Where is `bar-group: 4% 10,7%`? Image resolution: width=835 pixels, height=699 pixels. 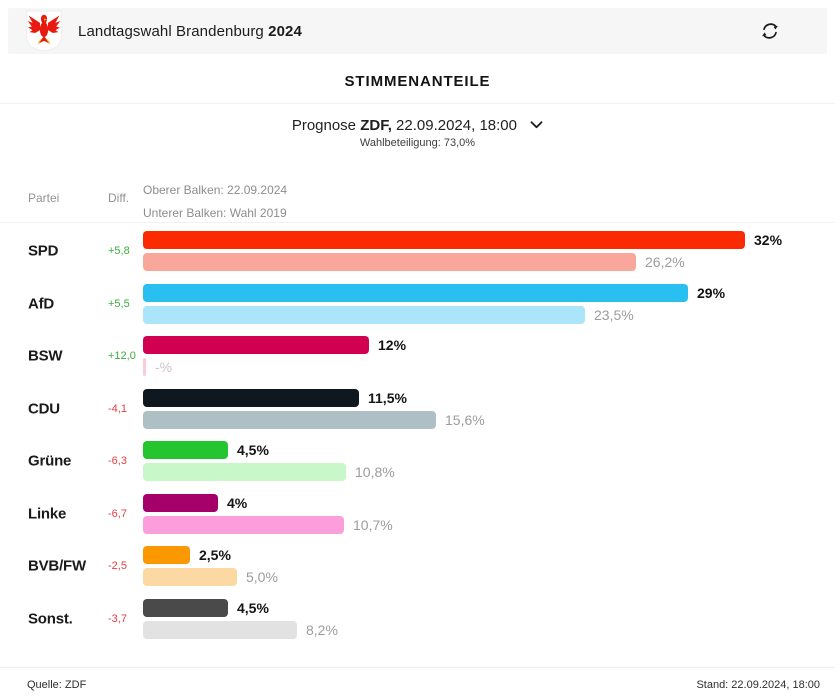
bar-group: 4% 10,7% is located at coordinates (481, 513).